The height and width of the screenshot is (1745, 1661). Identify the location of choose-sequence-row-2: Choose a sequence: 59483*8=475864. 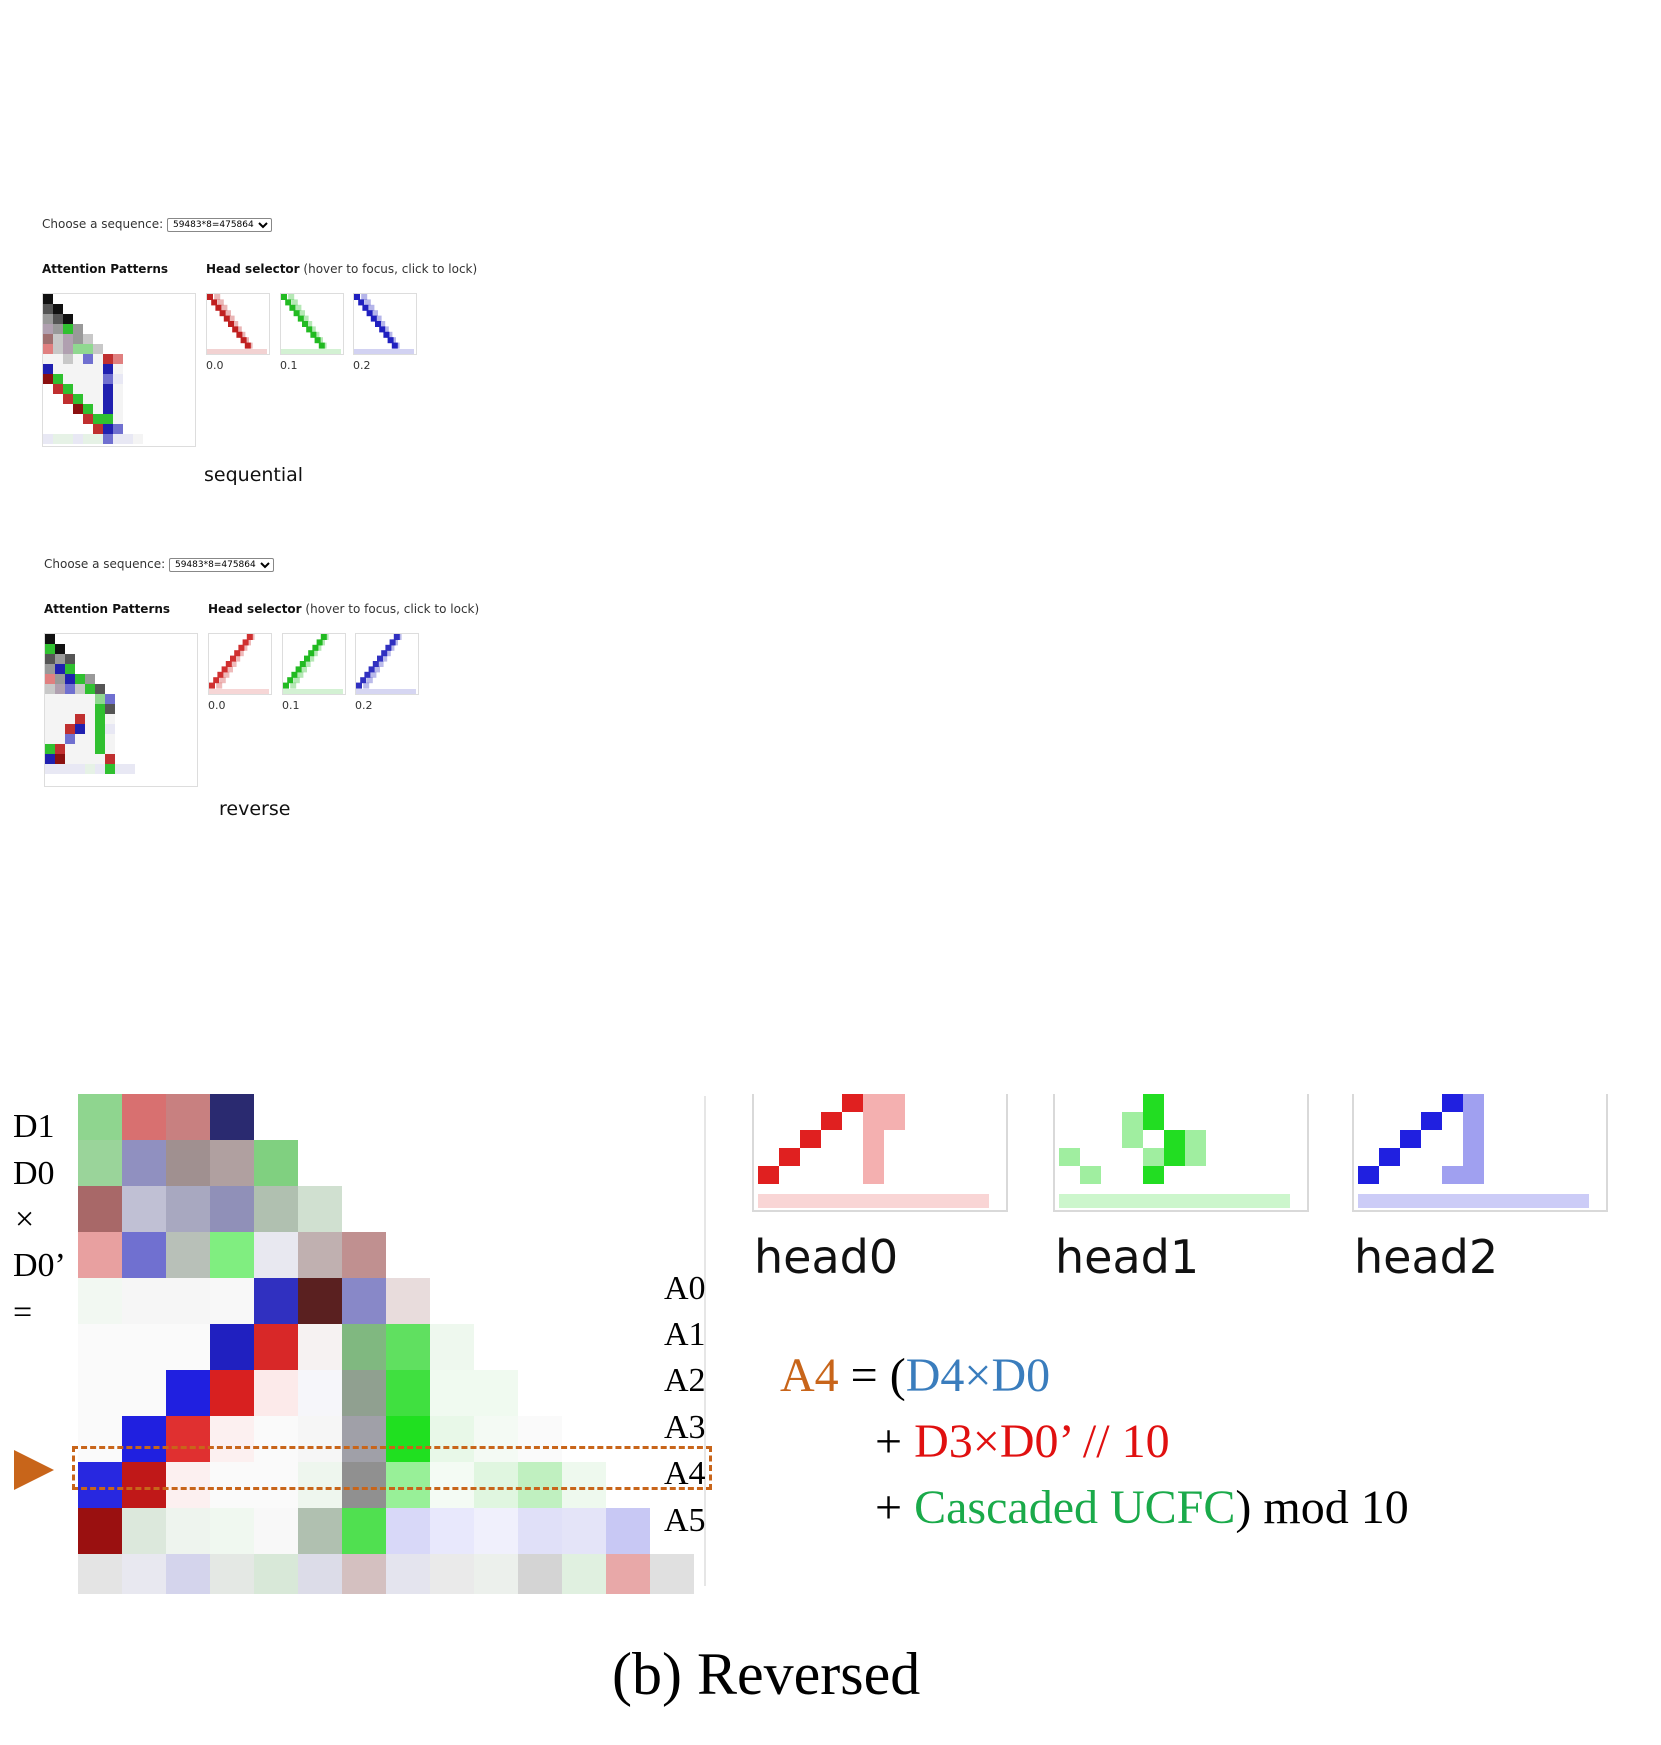
(159, 564).